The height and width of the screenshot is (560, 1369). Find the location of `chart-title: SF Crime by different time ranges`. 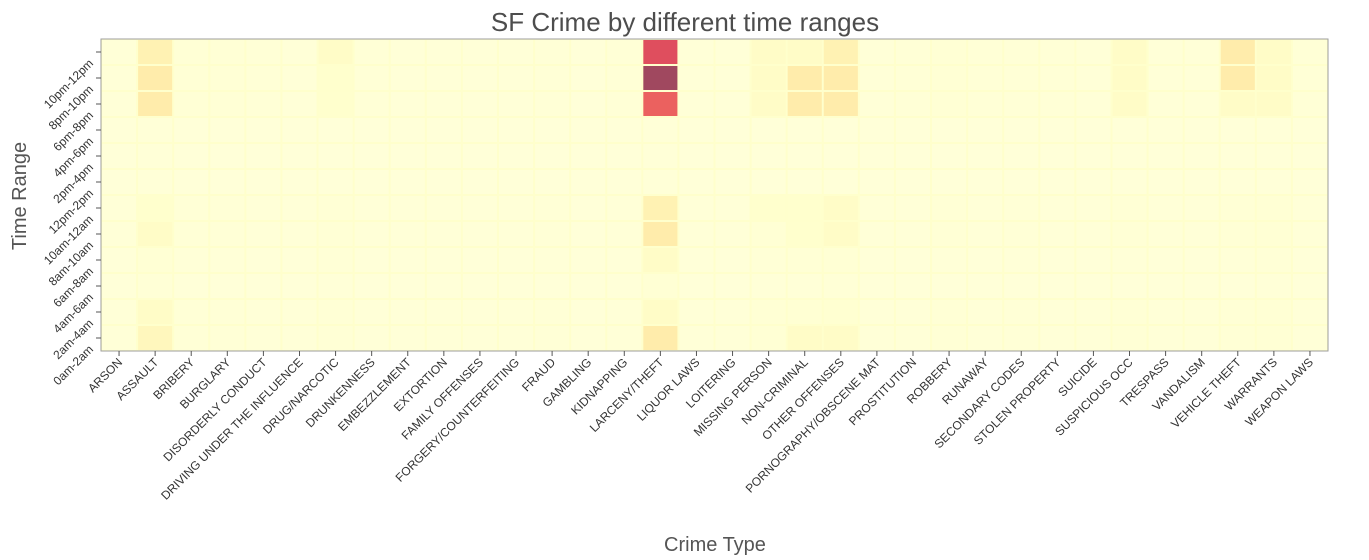

chart-title: SF Crime by different time ranges is located at coordinates (685, 22).